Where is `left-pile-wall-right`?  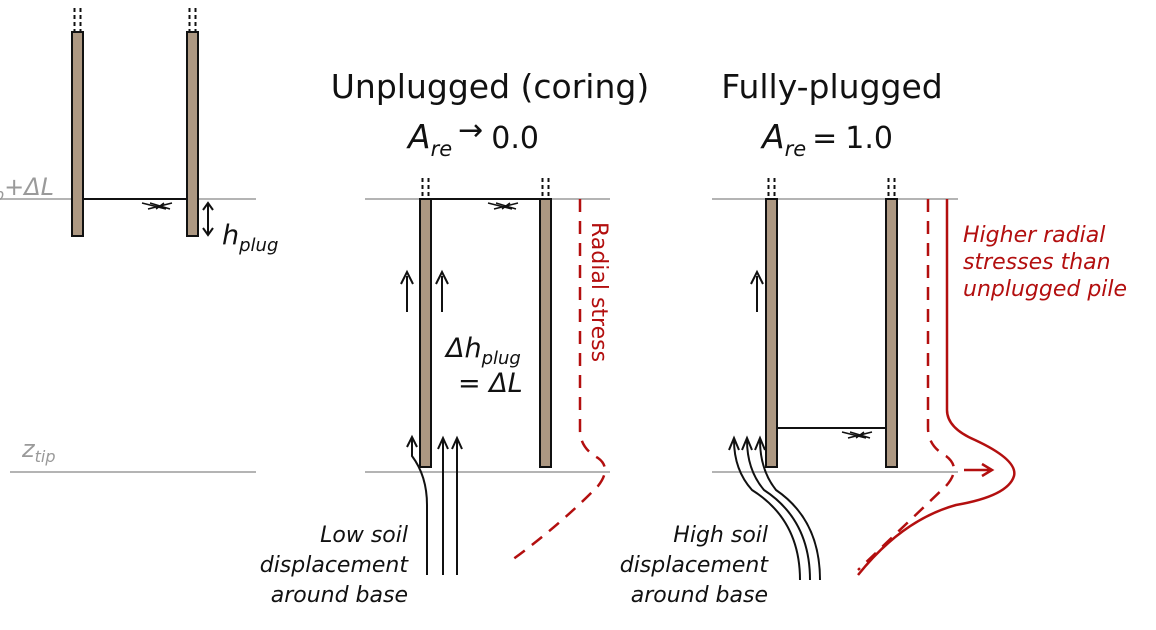 left-pile-wall-right is located at coordinates (192, 134).